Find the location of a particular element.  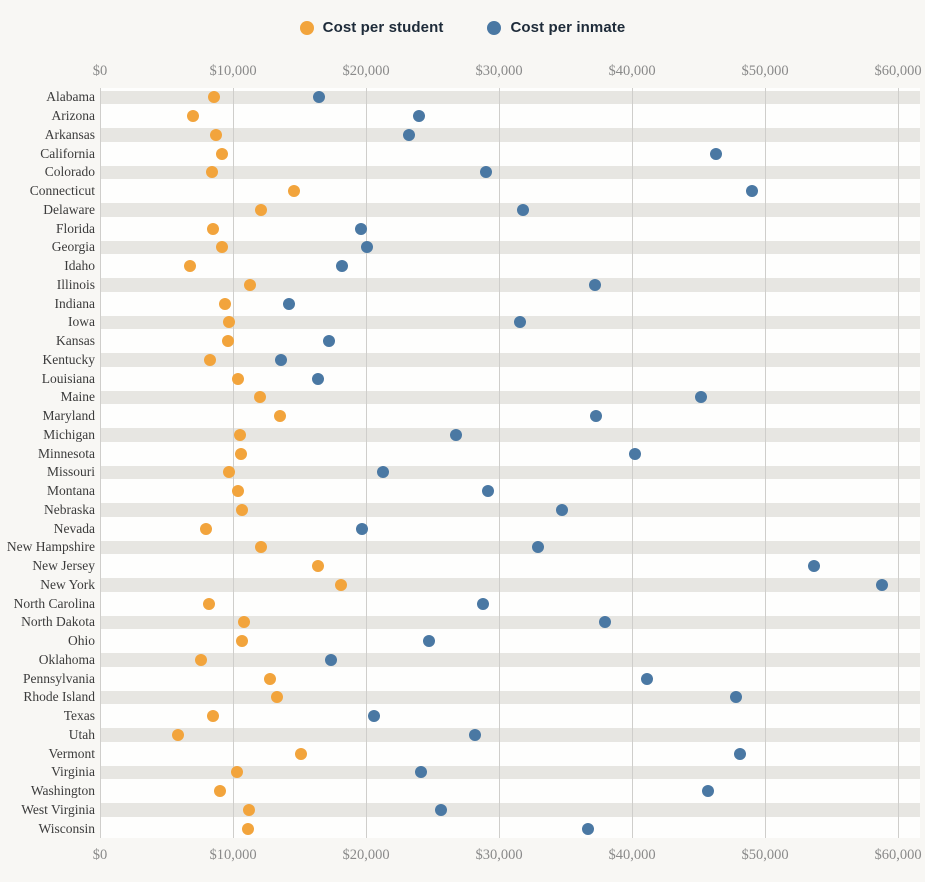

x-tick-label: $50,000 is located at coordinates (765, 71).